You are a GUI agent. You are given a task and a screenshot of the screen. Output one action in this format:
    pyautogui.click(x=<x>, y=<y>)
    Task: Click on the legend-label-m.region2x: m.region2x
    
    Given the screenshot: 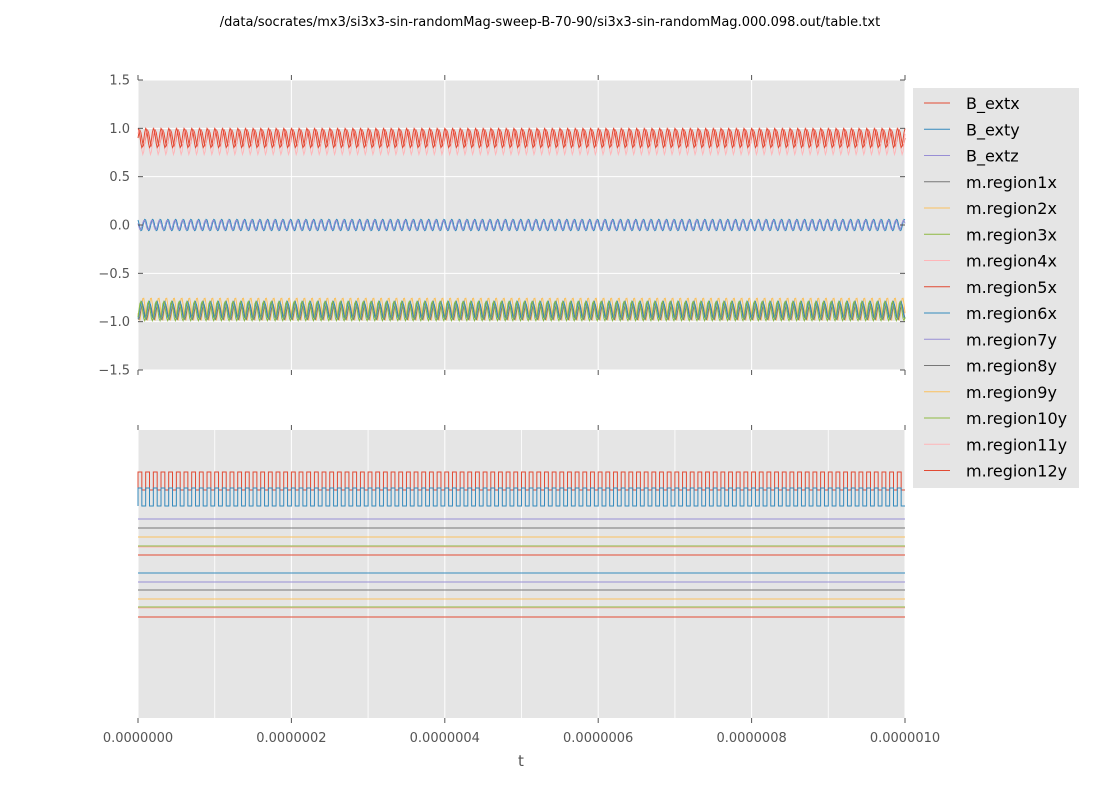 What is the action you would take?
    pyautogui.click(x=1011, y=208)
    